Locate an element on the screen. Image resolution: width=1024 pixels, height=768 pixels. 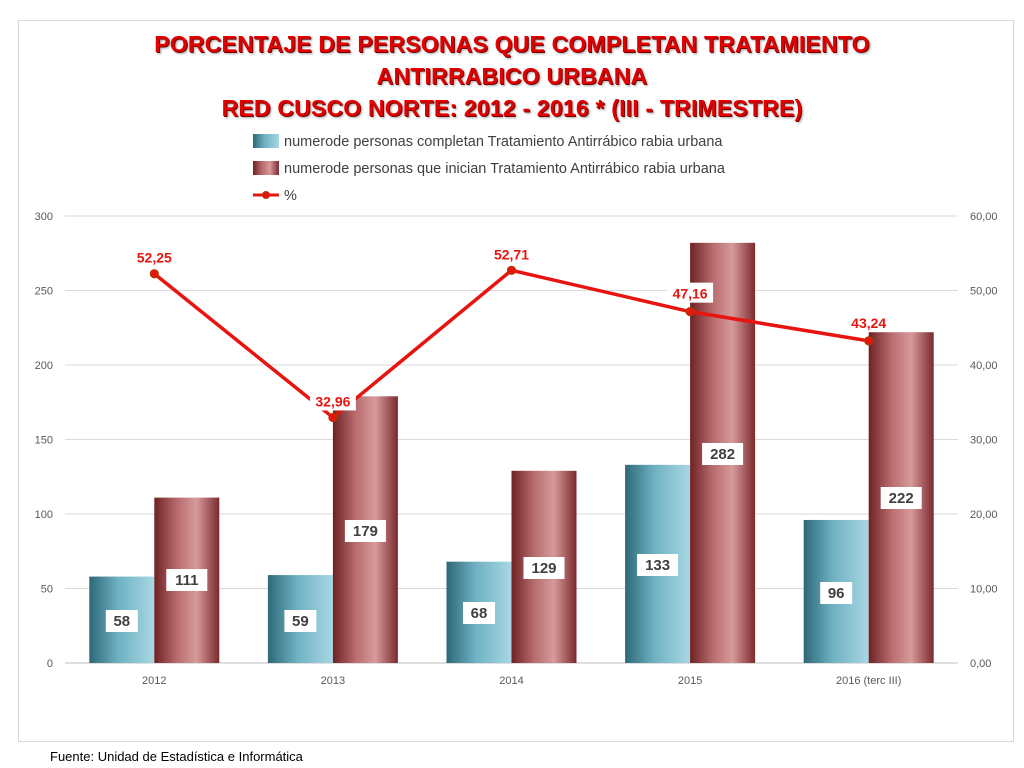
data-label: 96 is located at coordinates (836, 593).